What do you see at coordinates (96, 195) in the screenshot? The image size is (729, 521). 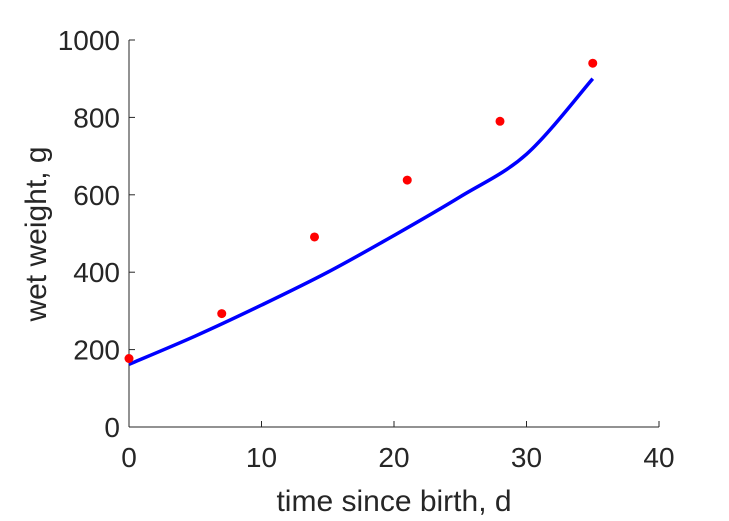 I see `y-tick-label: 600` at bounding box center [96, 195].